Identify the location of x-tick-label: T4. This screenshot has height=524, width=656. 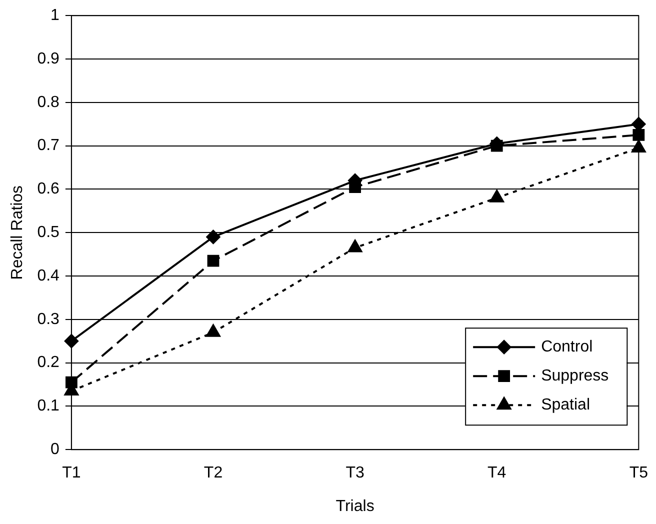
(497, 473).